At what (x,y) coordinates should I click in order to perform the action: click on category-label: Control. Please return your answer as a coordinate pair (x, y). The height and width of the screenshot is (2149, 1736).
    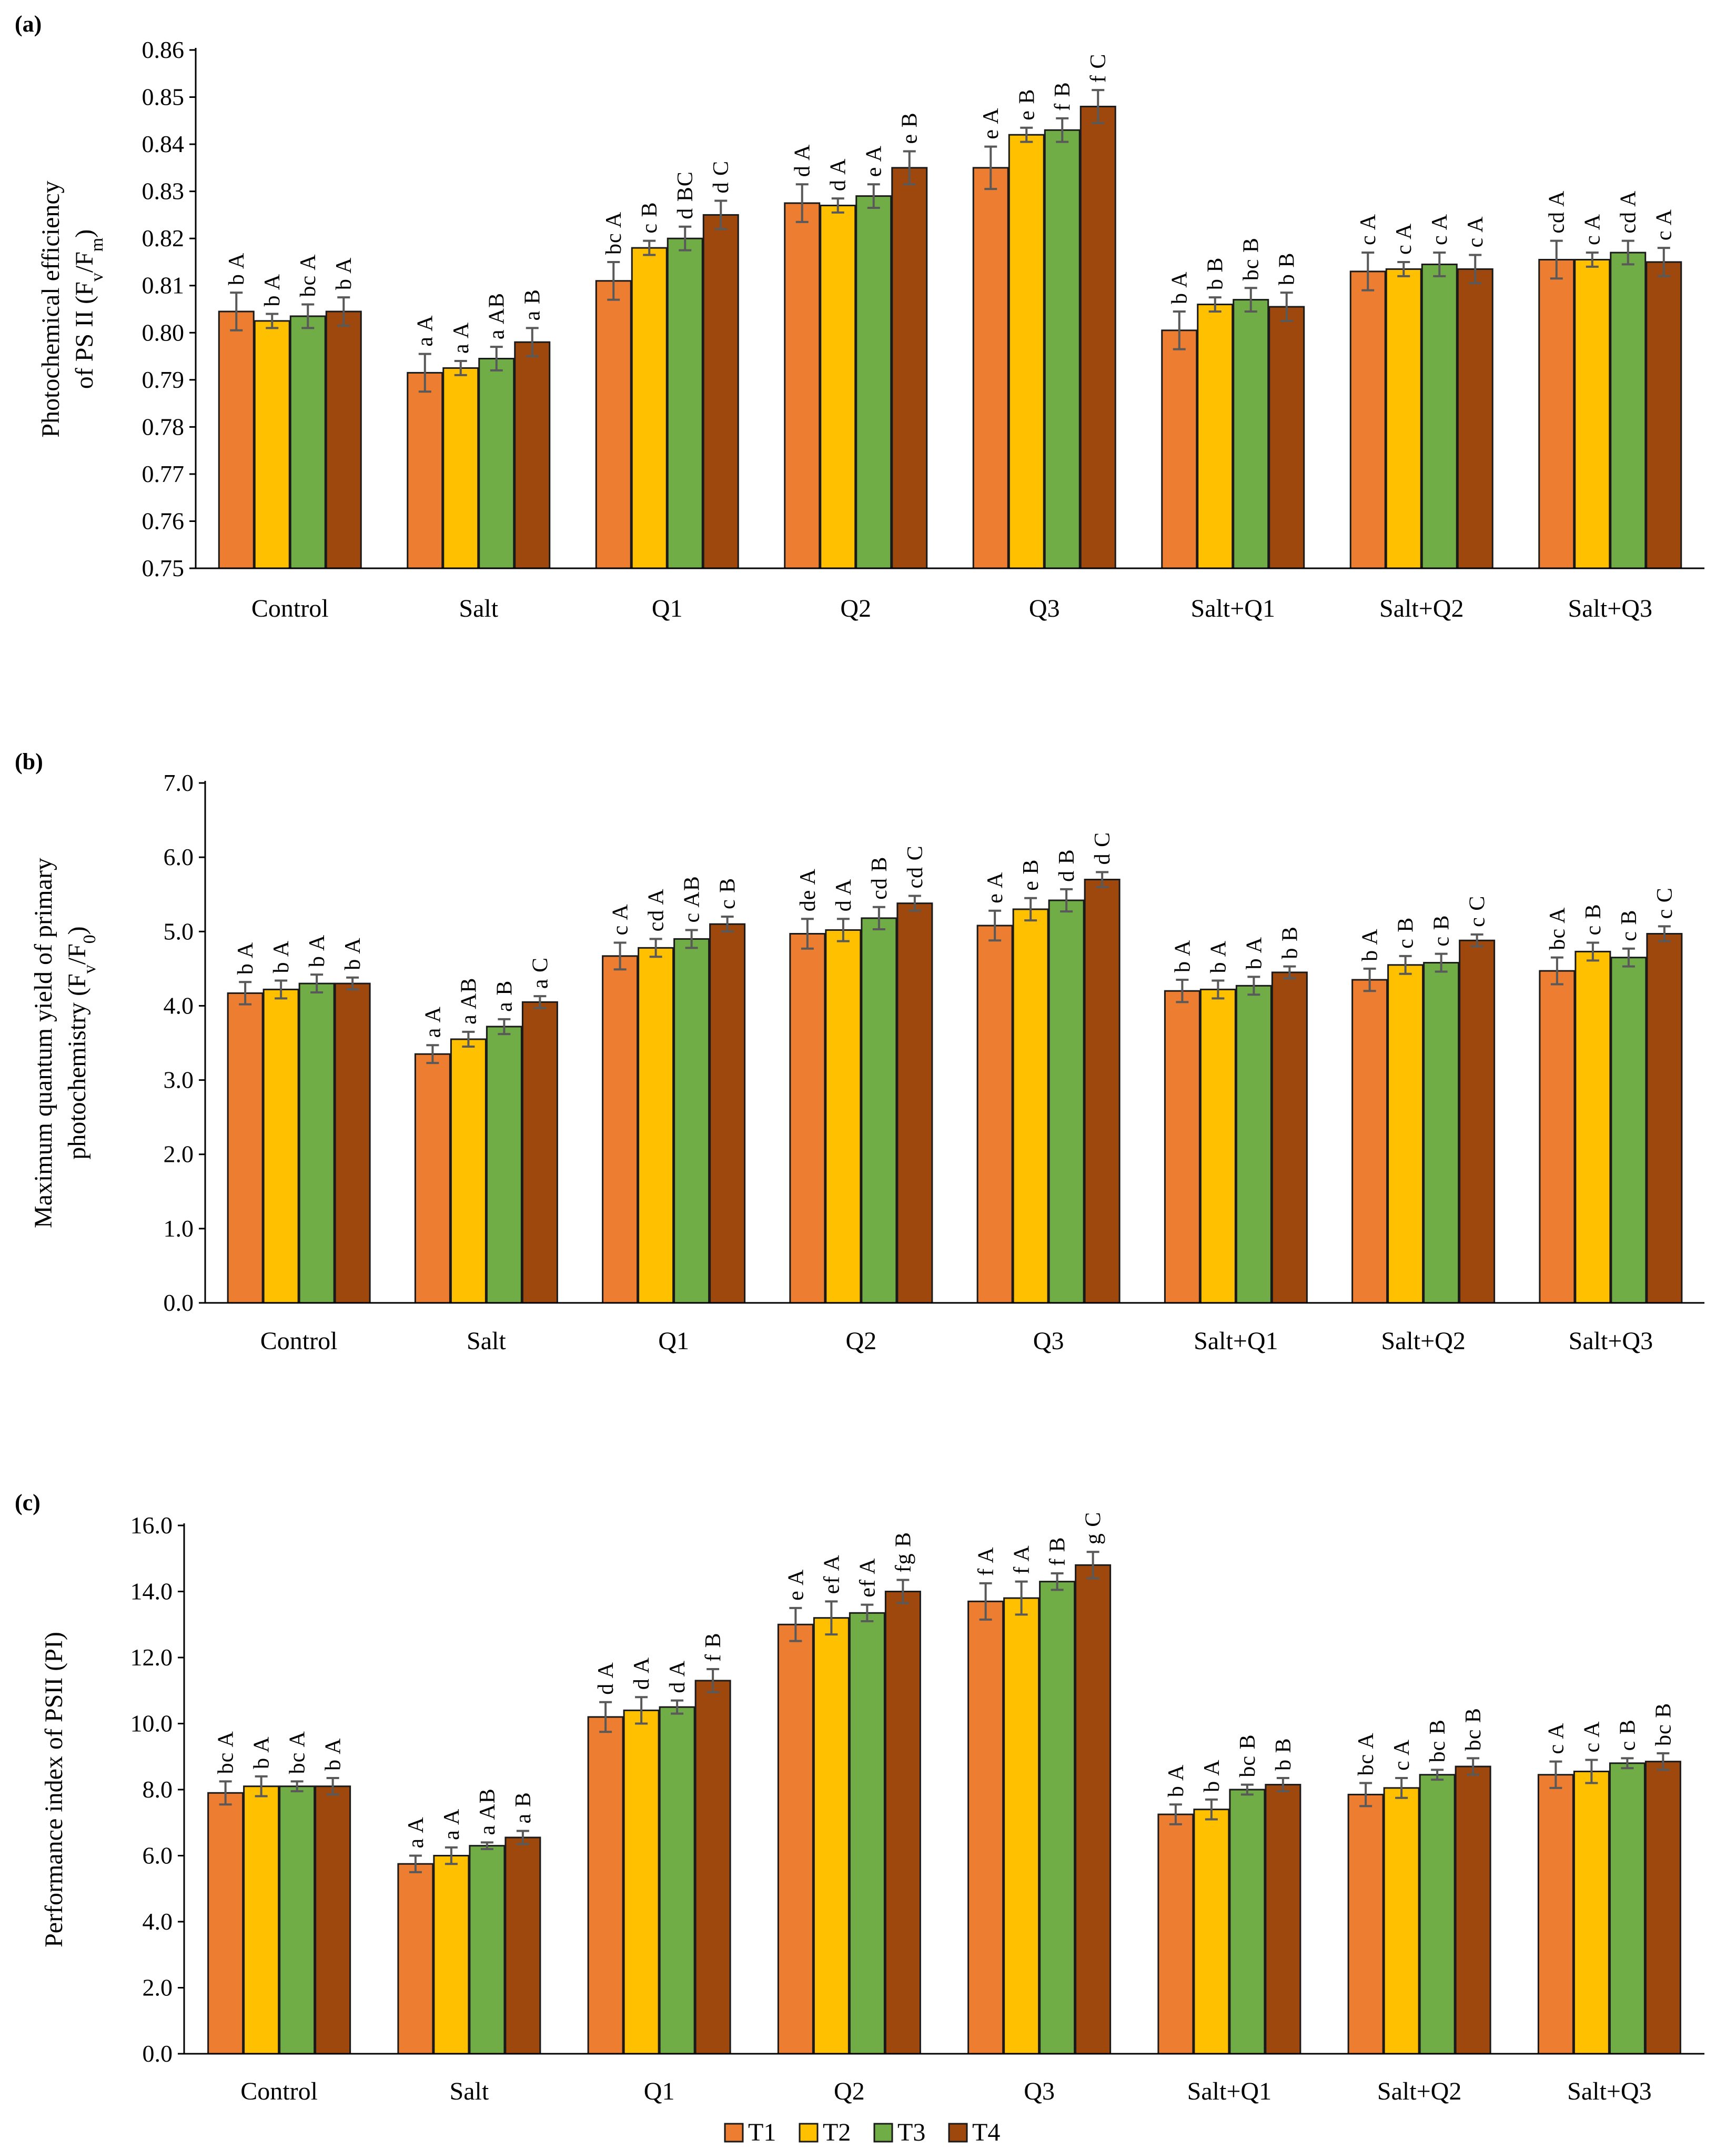
    Looking at the image, I should click on (279, 2091).